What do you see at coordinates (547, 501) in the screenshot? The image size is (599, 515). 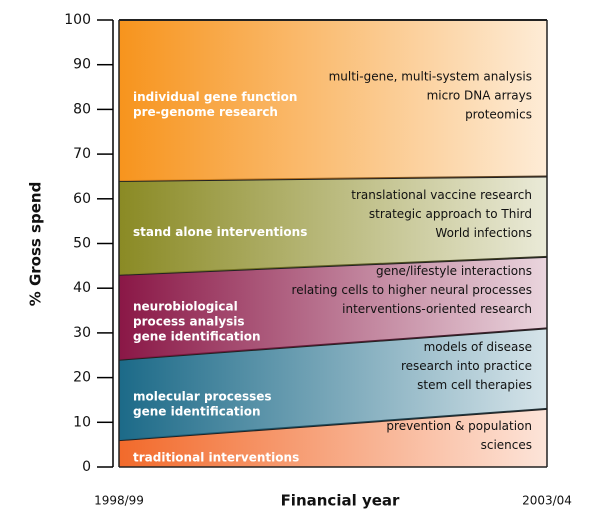 I see `x-tick-label: 2003/04` at bounding box center [547, 501].